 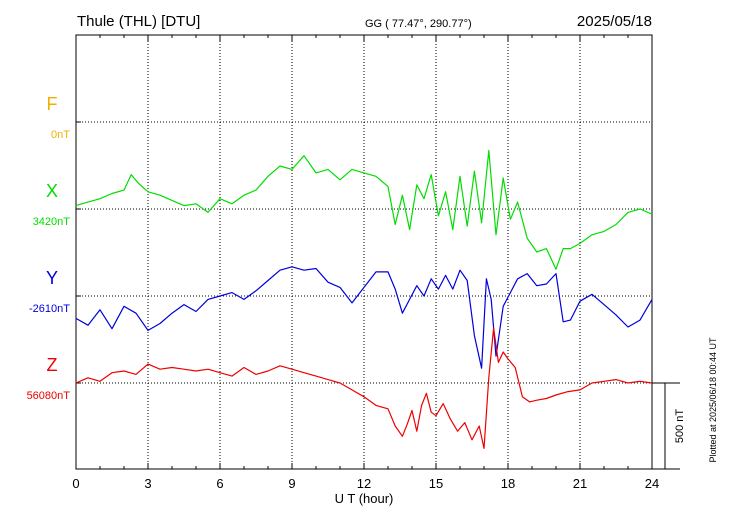 I want to click on series-baseline-z: 56080nT, so click(x=49, y=396).